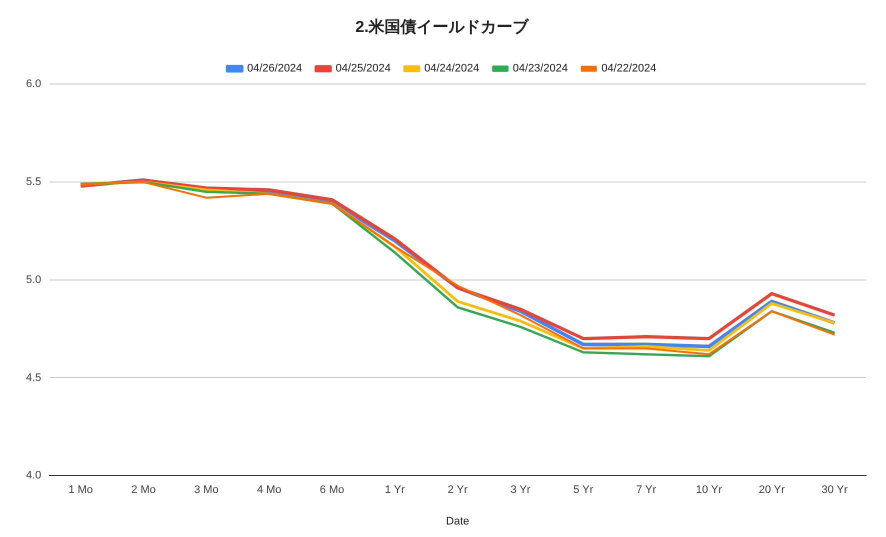  I want to click on x-tick-label: 3 Yr, so click(520, 490).